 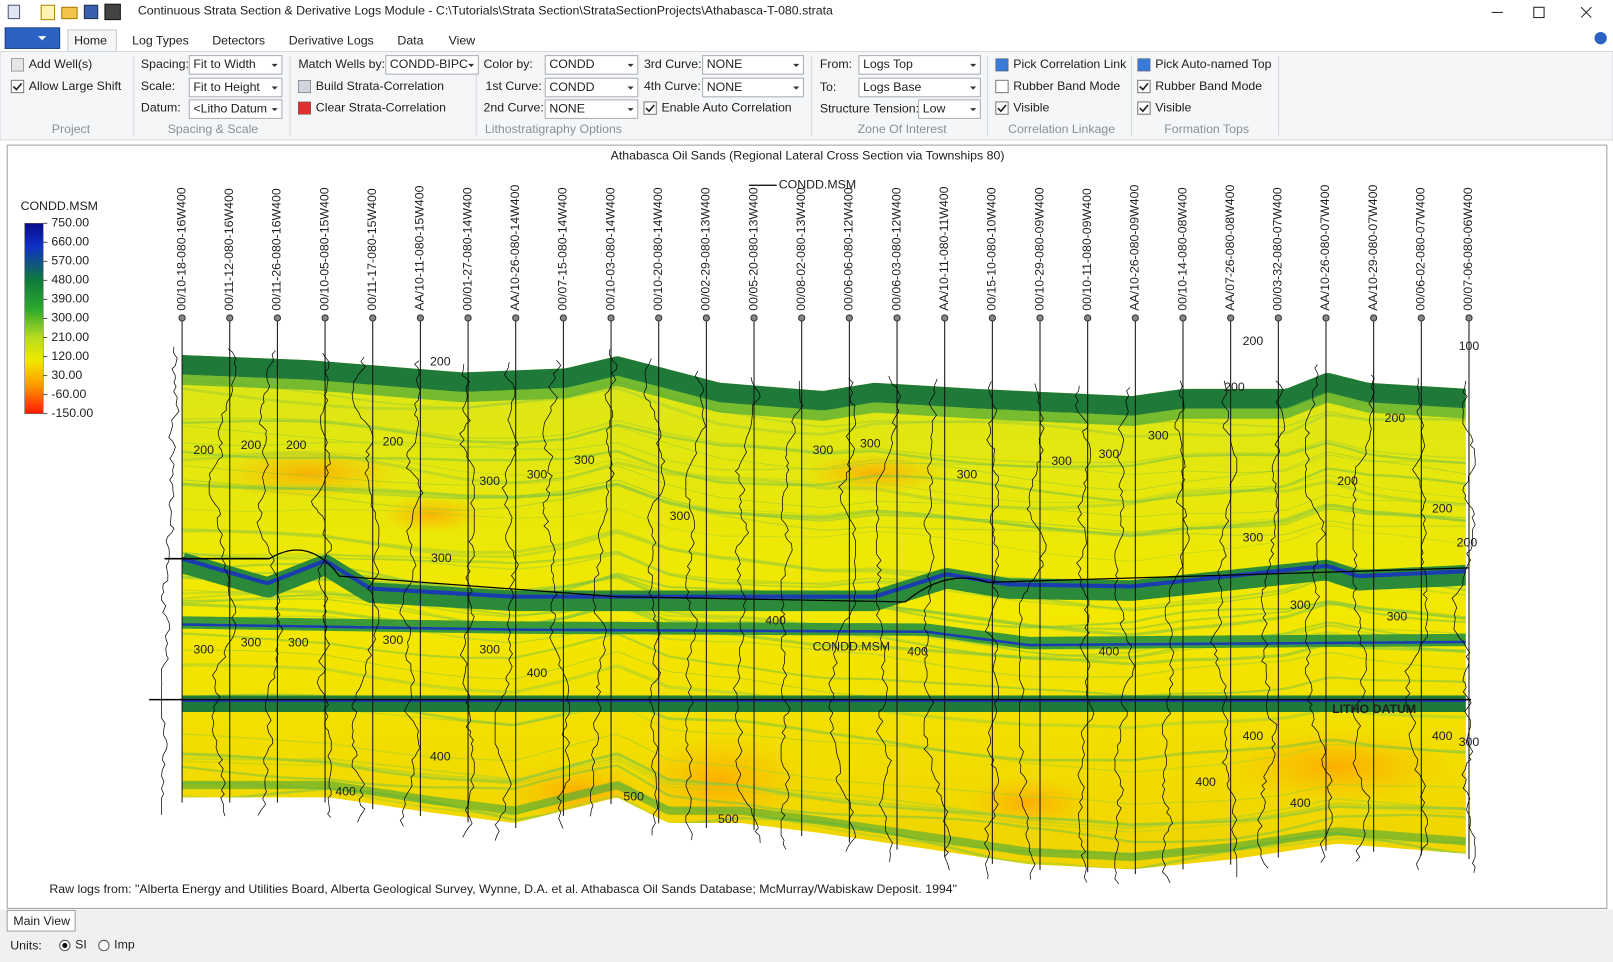 I want to click on close, so click(x=1586, y=12).